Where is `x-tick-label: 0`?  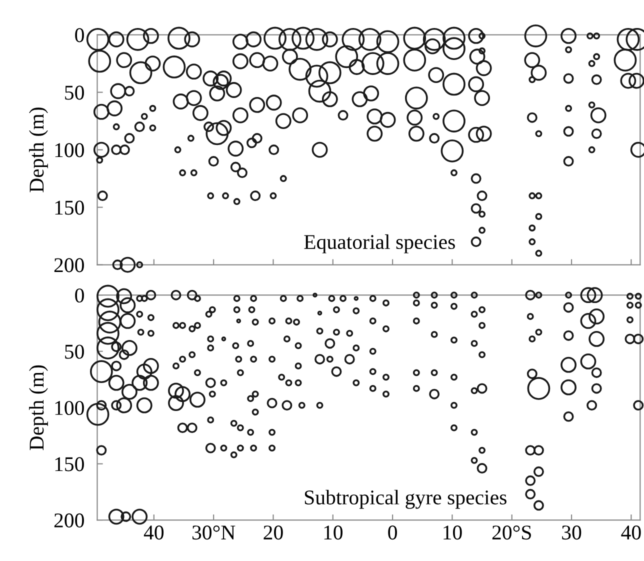 x-tick-label: 0 is located at coordinates (392, 533).